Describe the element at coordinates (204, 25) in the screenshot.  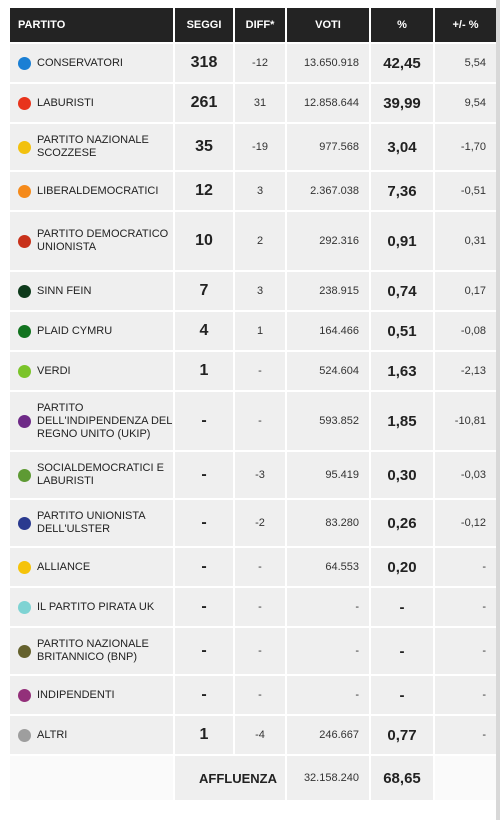
I see `header-seats: SEGGI` at that location.